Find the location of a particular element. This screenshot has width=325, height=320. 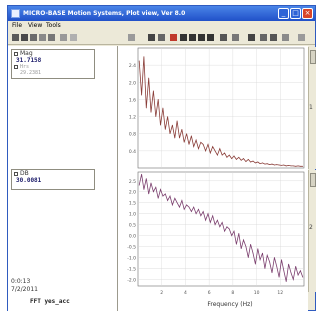

layout1-icon is located at coordinates (183, 37).